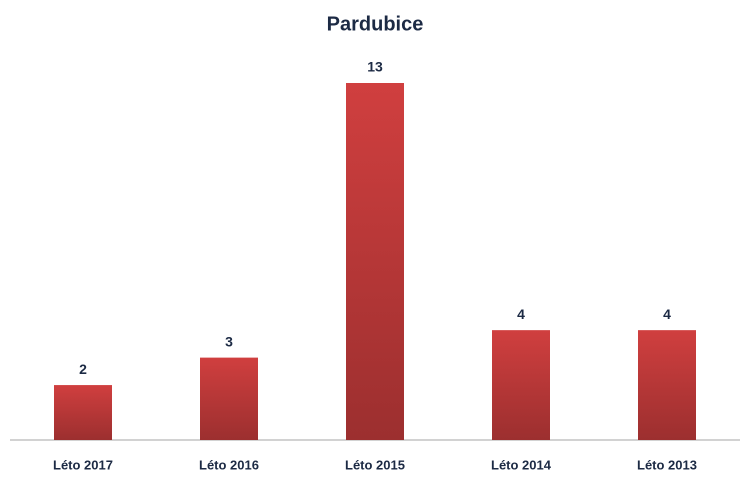 The image size is (750, 490). What do you see at coordinates (521, 464) in the screenshot?
I see `x-tick-label: Léto 2014` at bounding box center [521, 464].